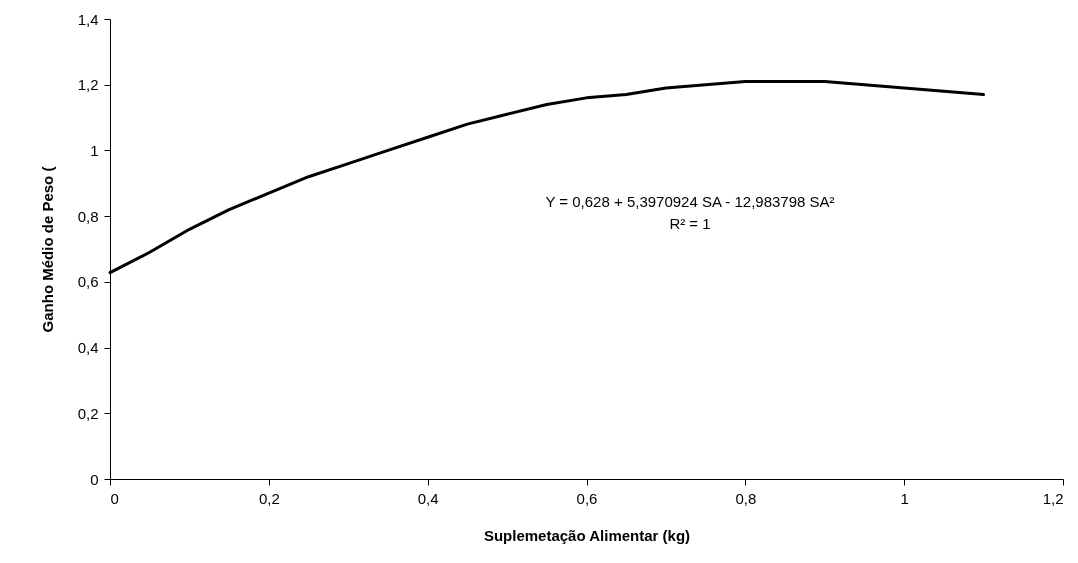 The height and width of the screenshot is (563, 1078). What do you see at coordinates (114, 498) in the screenshot?
I see `x-tick-label: 0` at bounding box center [114, 498].